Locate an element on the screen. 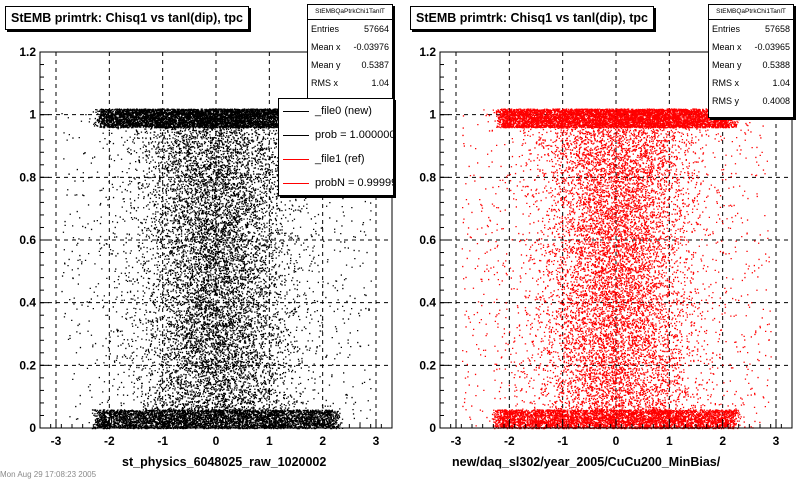  left-stats-name: StEMBQaPtrkChi1TanlT is located at coordinates (350, 12).